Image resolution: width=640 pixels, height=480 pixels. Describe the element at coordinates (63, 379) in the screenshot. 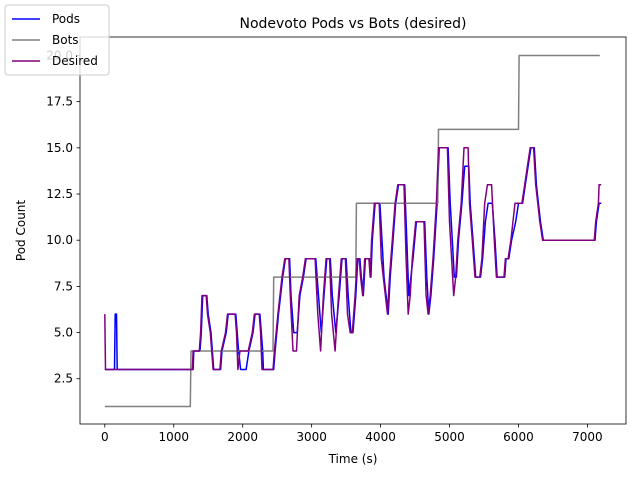

I see `y-tick-label: 2.5` at that location.